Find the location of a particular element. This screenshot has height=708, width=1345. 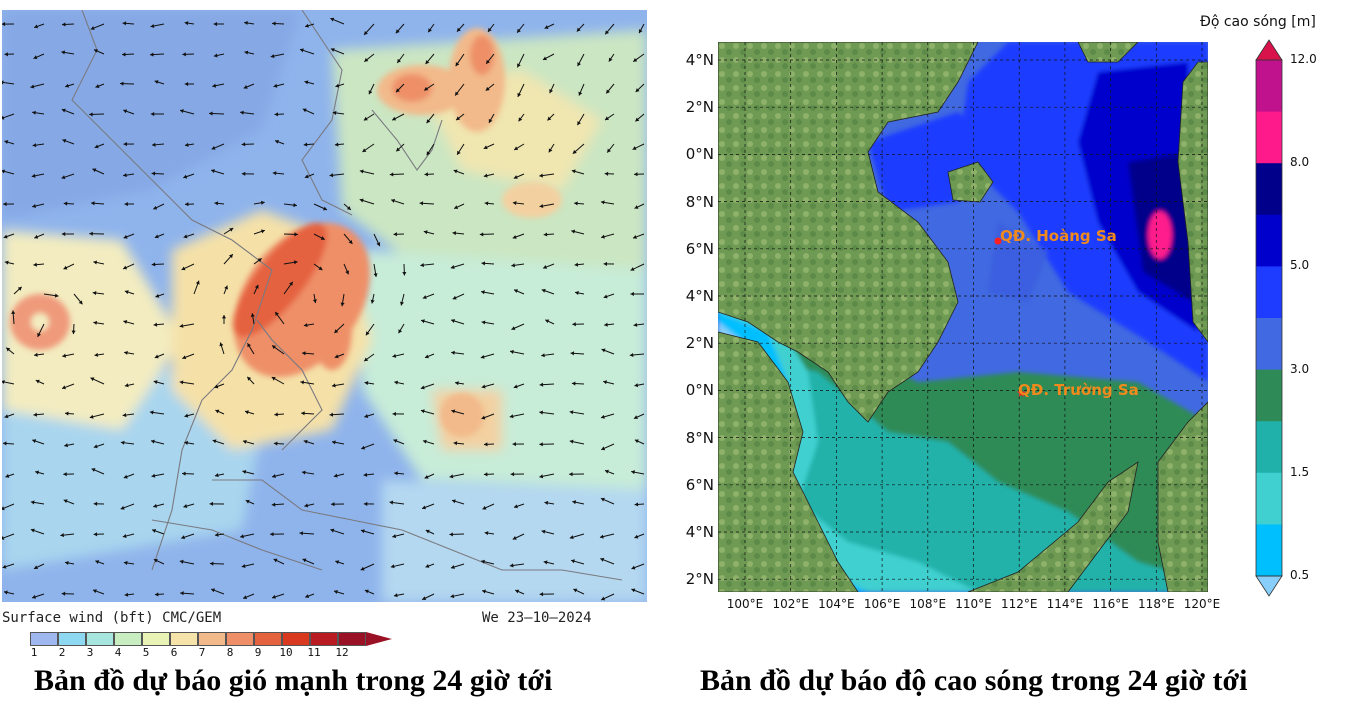

colorbar-bottom-extension is located at coordinates (1269, 586).